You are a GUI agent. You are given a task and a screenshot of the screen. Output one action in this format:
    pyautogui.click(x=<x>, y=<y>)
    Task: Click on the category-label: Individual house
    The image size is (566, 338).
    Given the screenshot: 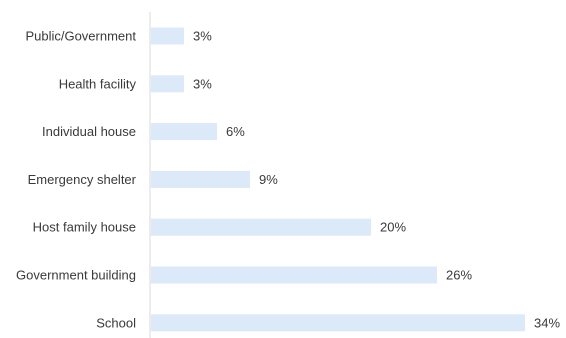 What is the action you would take?
    pyautogui.click(x=89, y=131)
    